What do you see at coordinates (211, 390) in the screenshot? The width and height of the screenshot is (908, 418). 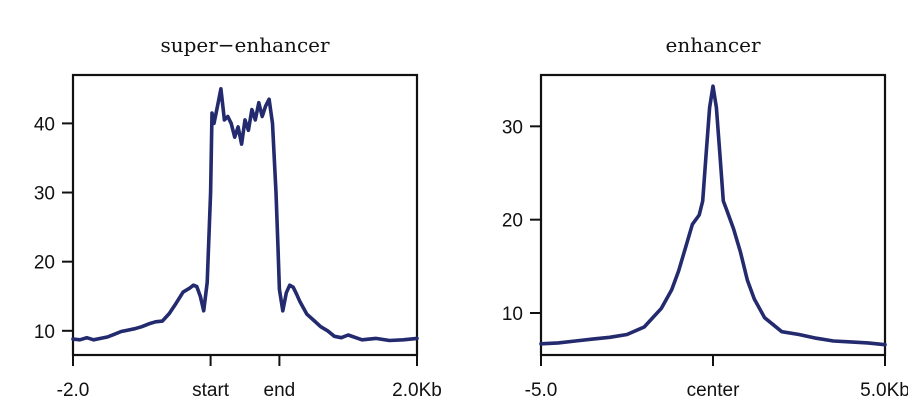 I see `super-enhancer-x-tick-label: start` at bounding box center [211, 390].